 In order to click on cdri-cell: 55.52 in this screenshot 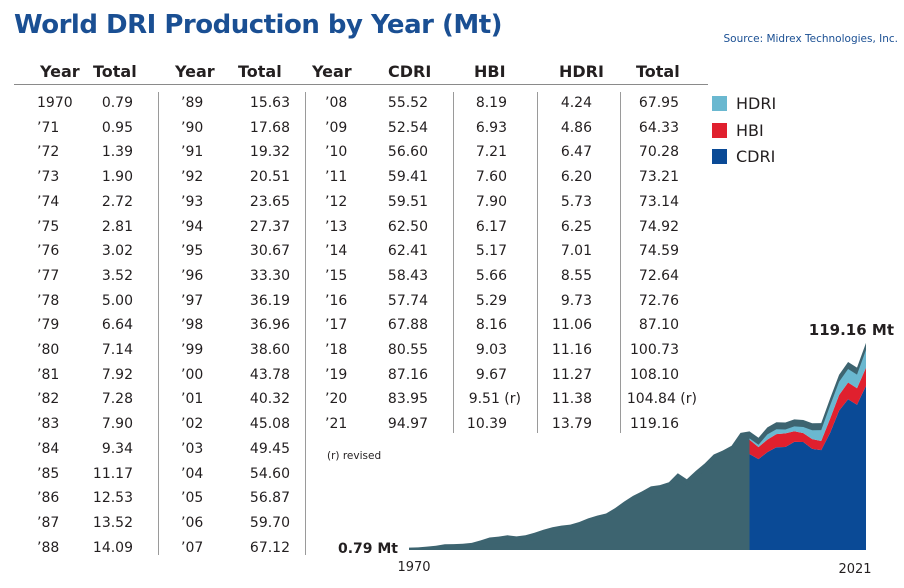, I will do `click(407, 103)`.